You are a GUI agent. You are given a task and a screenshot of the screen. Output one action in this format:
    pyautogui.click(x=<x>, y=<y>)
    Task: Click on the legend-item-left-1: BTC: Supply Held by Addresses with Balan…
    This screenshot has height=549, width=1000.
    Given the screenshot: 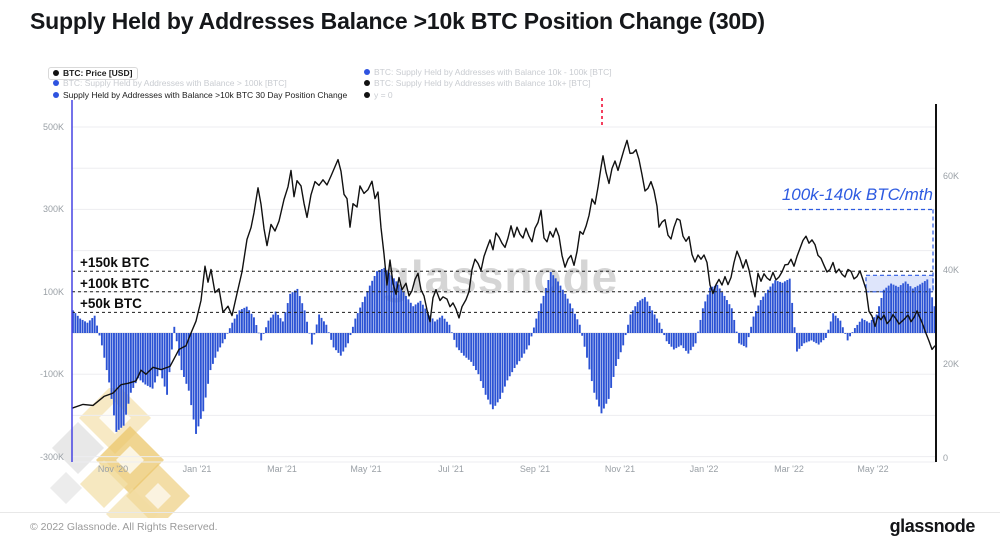 What is the action you would take?
    pyautogui.click(x=170, y=83)
    